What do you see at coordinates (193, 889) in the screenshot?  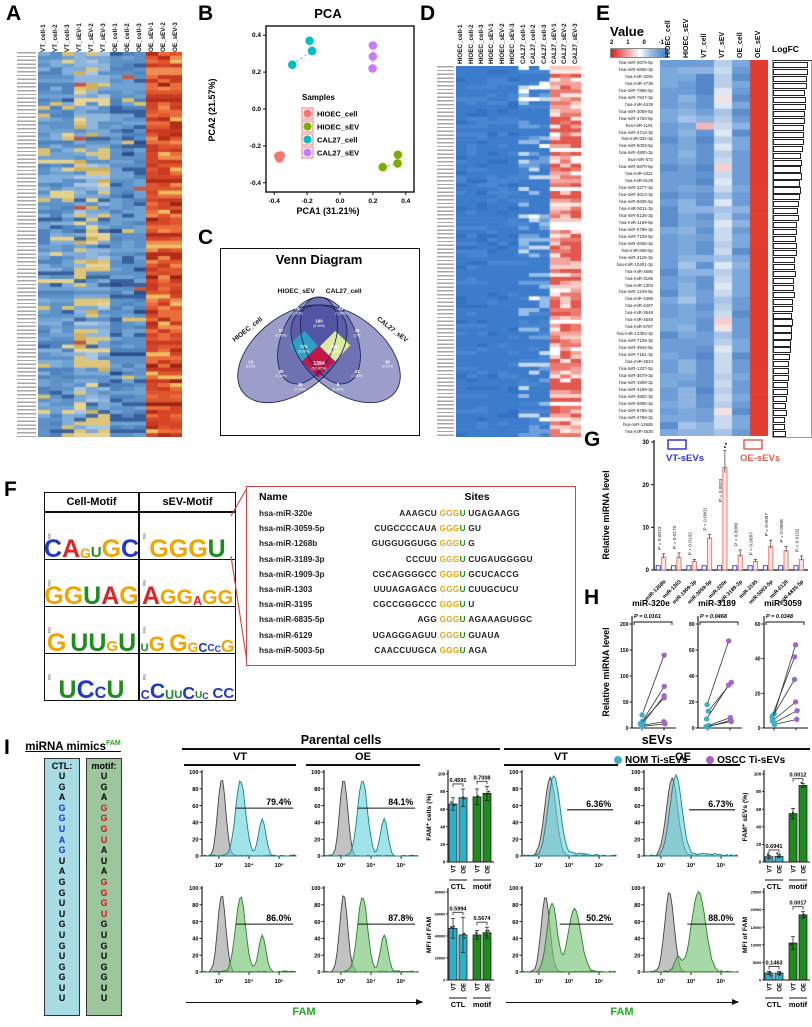 I see `svg-text: 100` at bounding box center [193, 889].